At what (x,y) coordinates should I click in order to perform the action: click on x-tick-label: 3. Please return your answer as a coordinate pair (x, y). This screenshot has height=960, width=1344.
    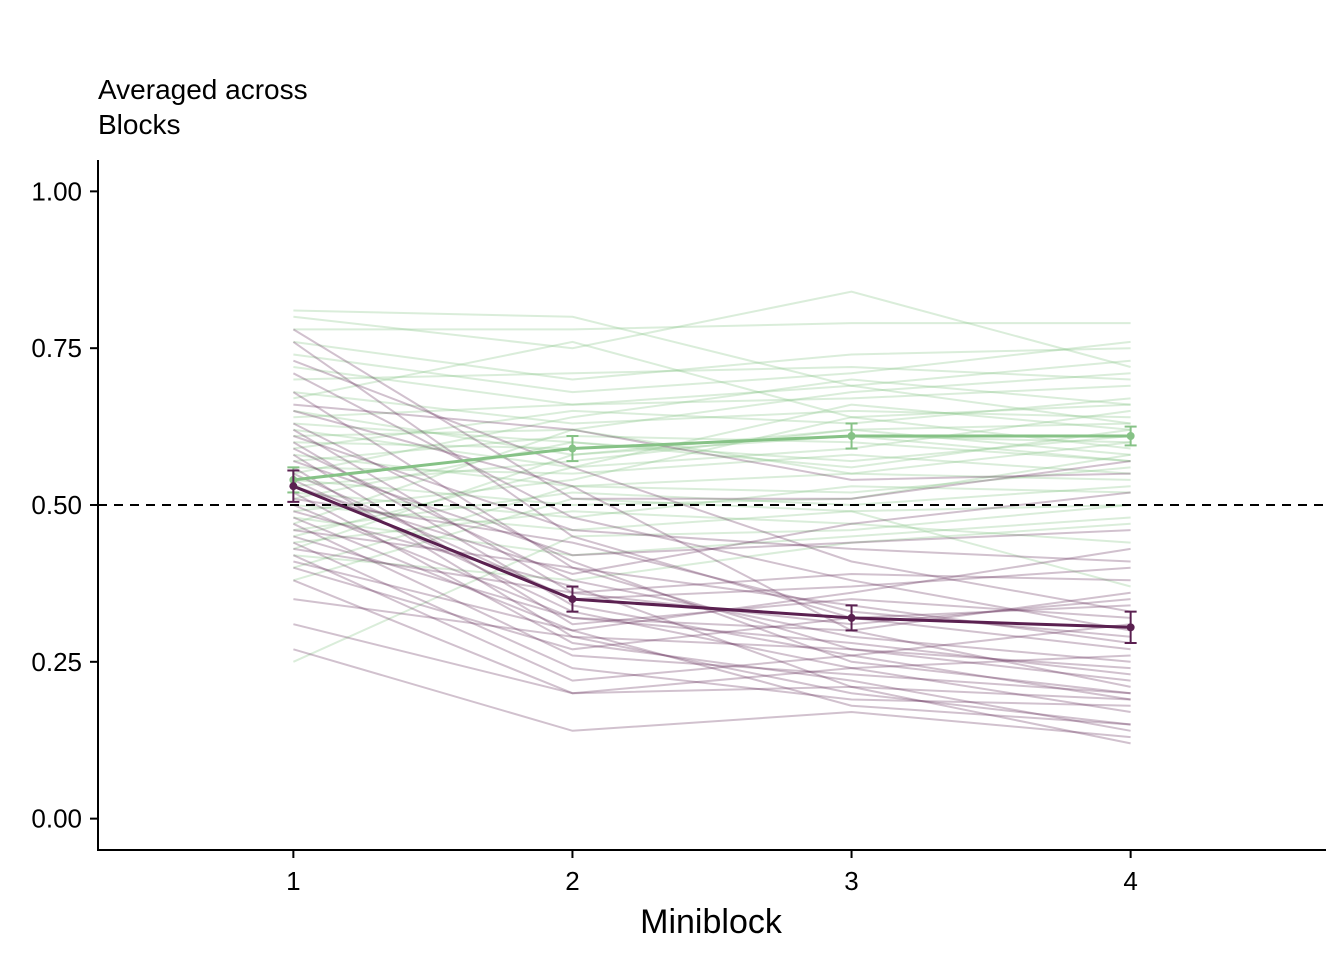
    Looking at the image, I should click on (851, 881).